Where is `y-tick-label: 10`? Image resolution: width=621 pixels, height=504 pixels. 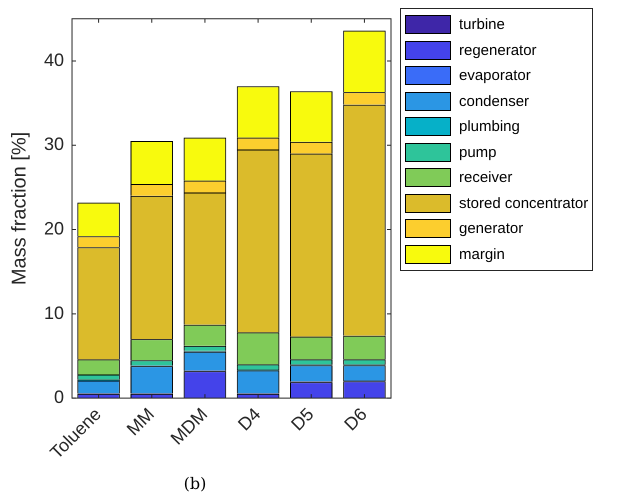 y-tick-label: 10 is located at coordinates (54, 312).